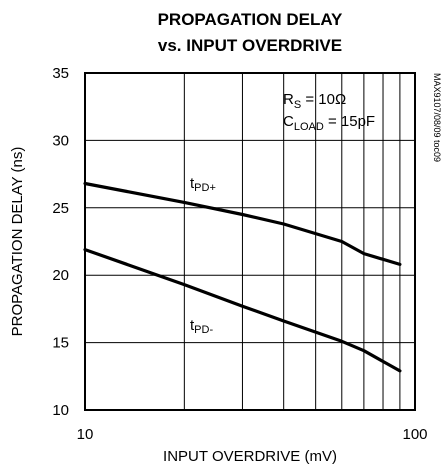 This screenshot has width=447, height=469. Describe the element at coordinates (250, 45) in the screenshot. I see `chart-title-line2: vs. INPUT OVERDRIVE` at that location.